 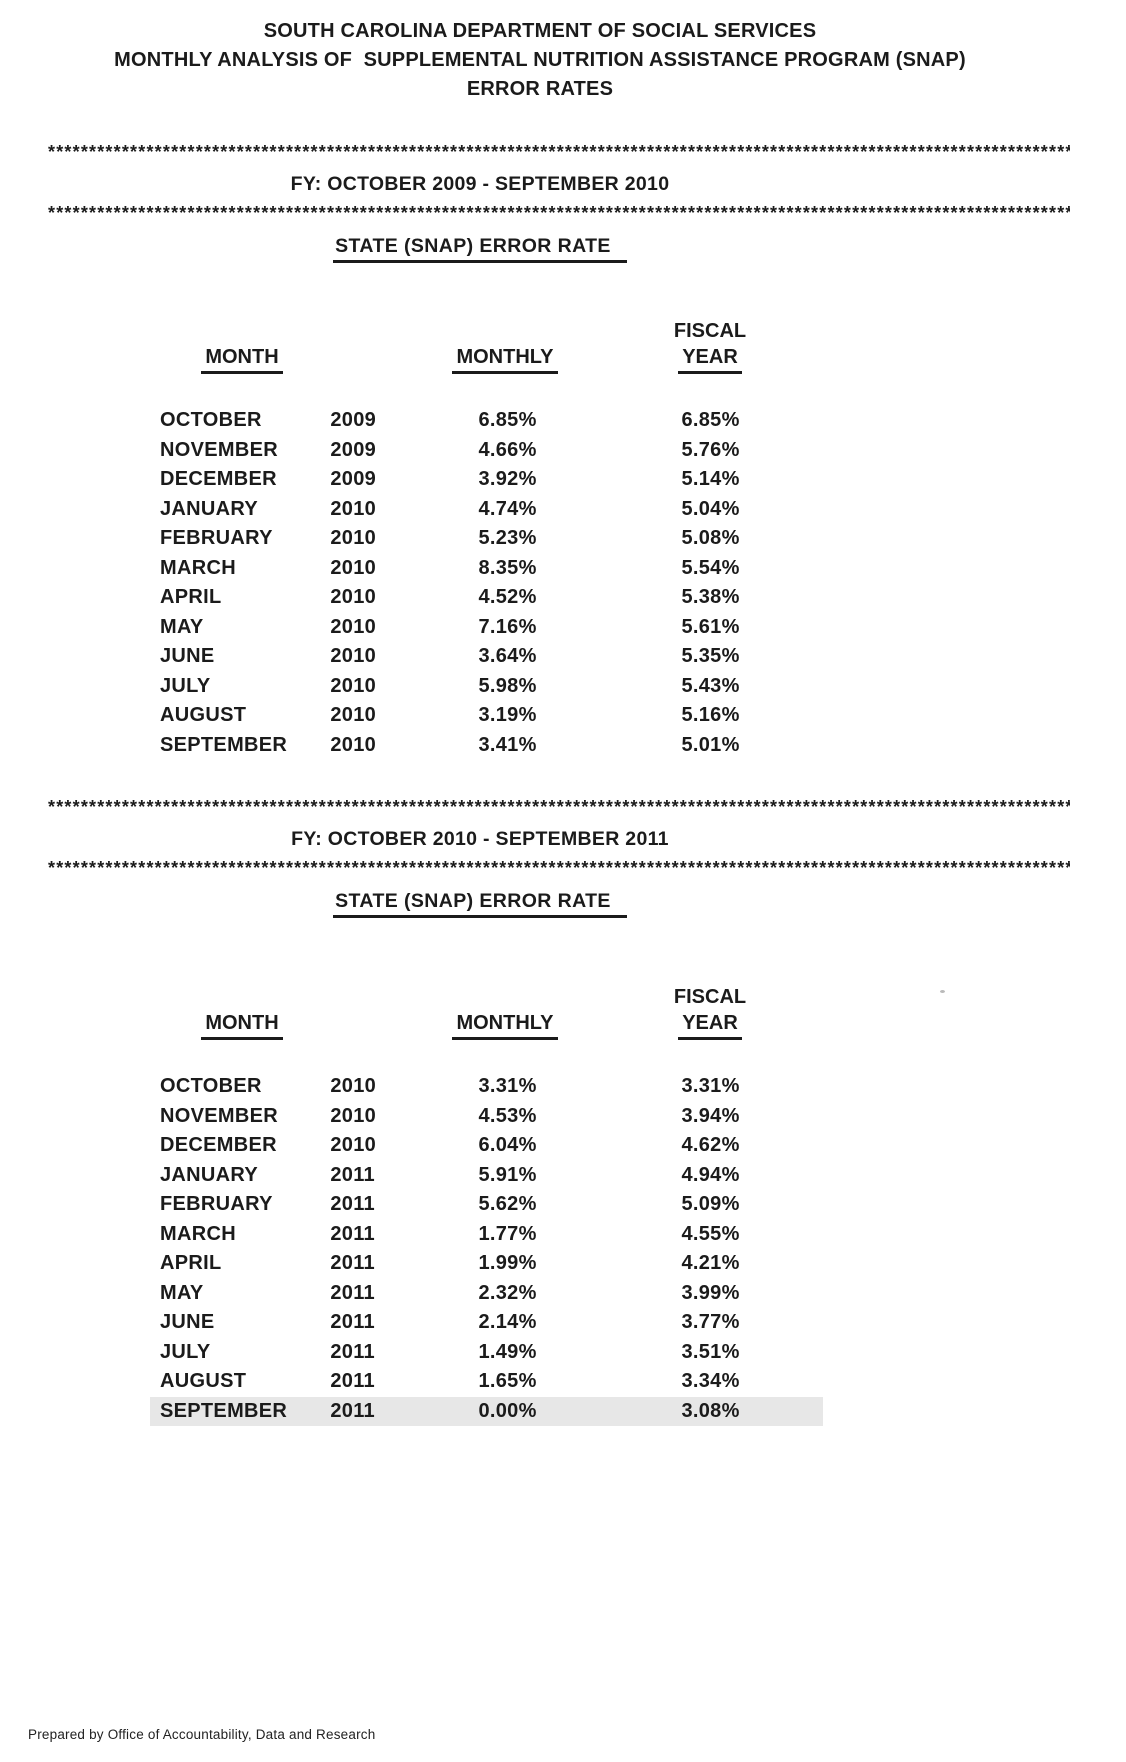 What do you see at coordinates (710, 1351) in the screenshot?
I see `cell-fiscal-year-rate: 3.51%` at bounding box center [710, 1351].